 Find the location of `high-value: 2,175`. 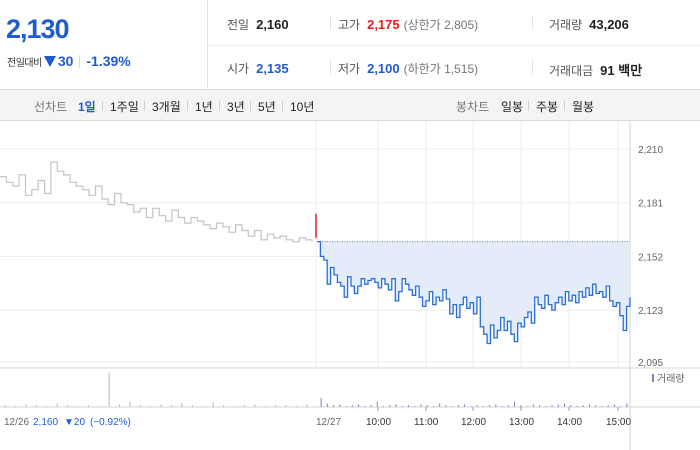

high-value: 2,175 is located at coordinates (383, 24).